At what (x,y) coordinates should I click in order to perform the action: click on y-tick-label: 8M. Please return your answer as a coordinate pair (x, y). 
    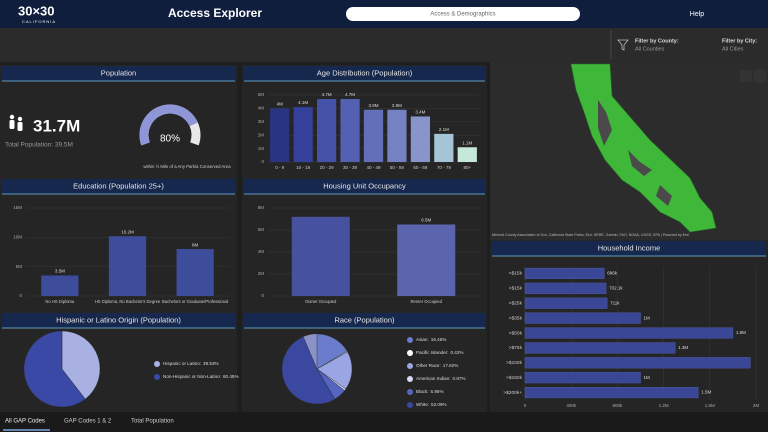
    Looking at the image, I should click on (261, 207).